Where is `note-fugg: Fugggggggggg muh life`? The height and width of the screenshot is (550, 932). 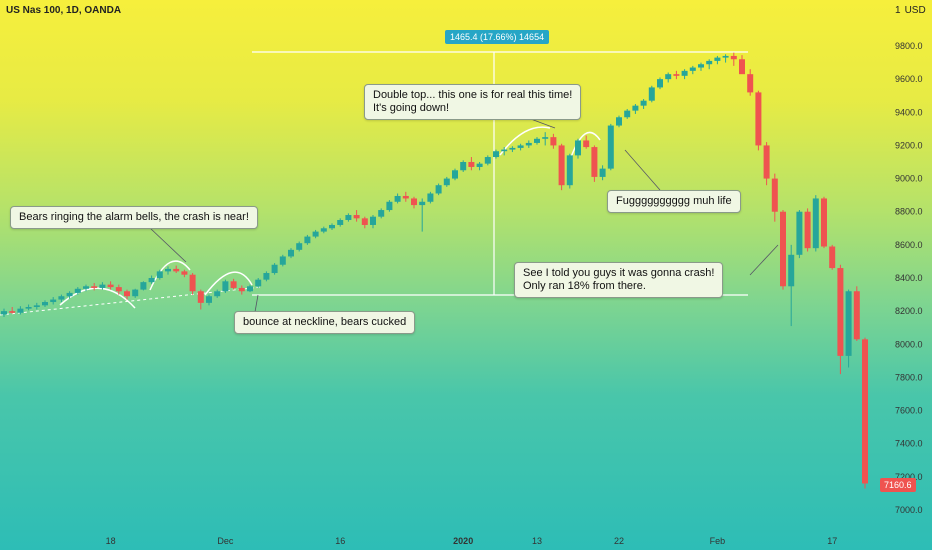 note-fugg: Fugggggggggg muh life is located at coordinates (674, 201).